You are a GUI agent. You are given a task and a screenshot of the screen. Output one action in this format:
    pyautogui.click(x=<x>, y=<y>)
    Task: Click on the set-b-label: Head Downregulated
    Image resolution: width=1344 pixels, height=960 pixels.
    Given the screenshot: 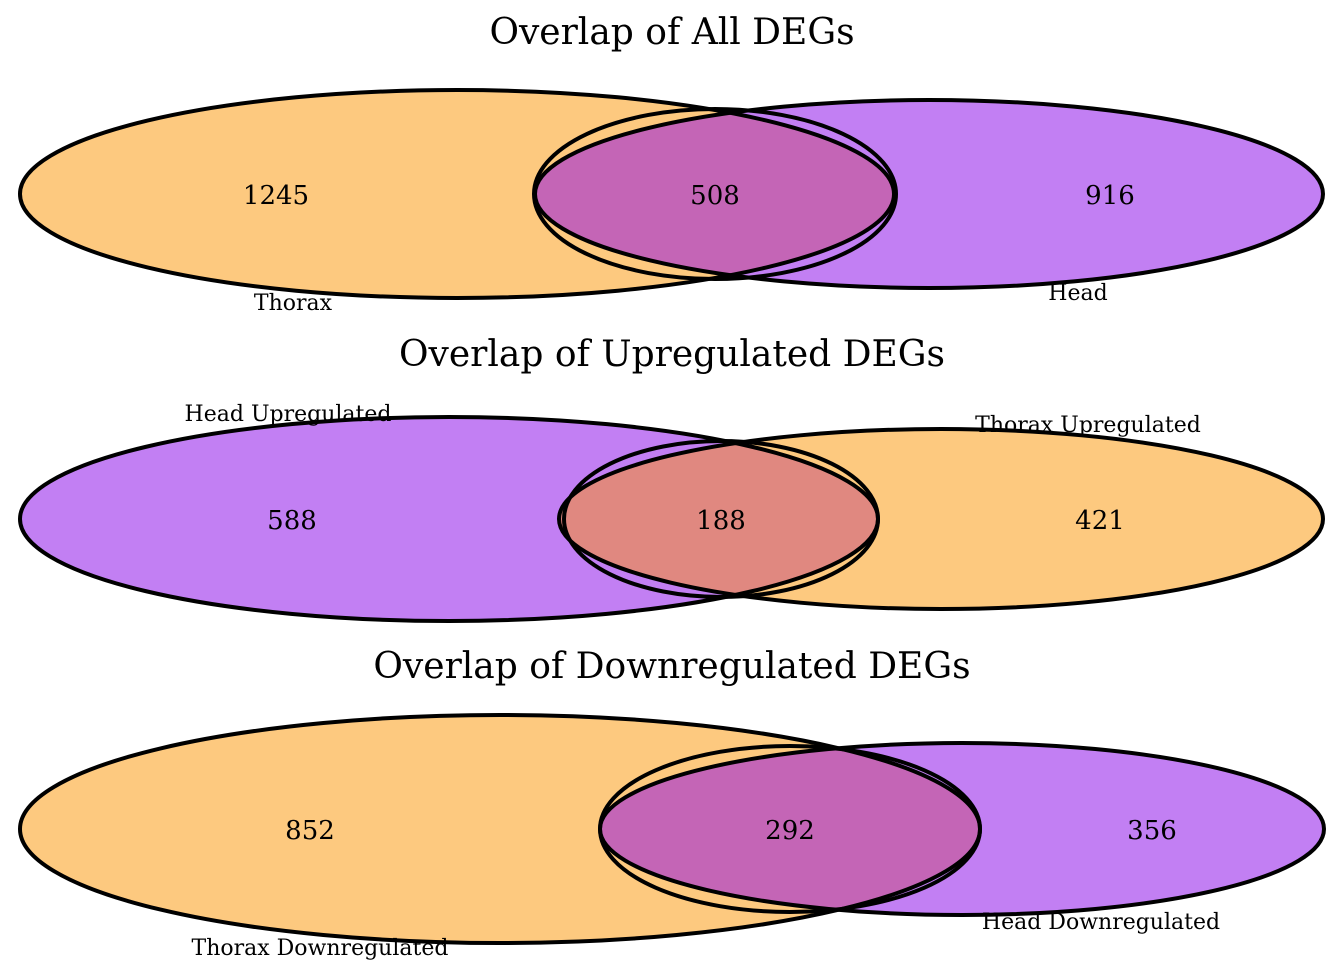 What is the action you would take?
    pyautogui.click(x=1101, y=922)
    